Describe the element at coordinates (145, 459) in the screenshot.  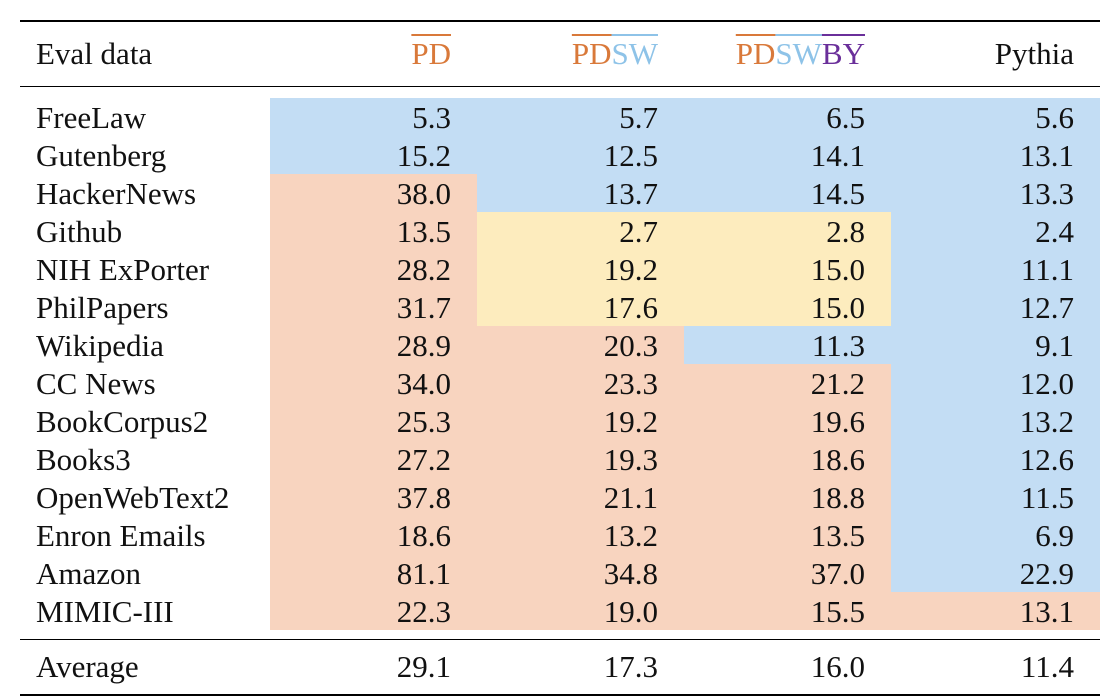
I see `eval-dataset-name: Books3` at that location.